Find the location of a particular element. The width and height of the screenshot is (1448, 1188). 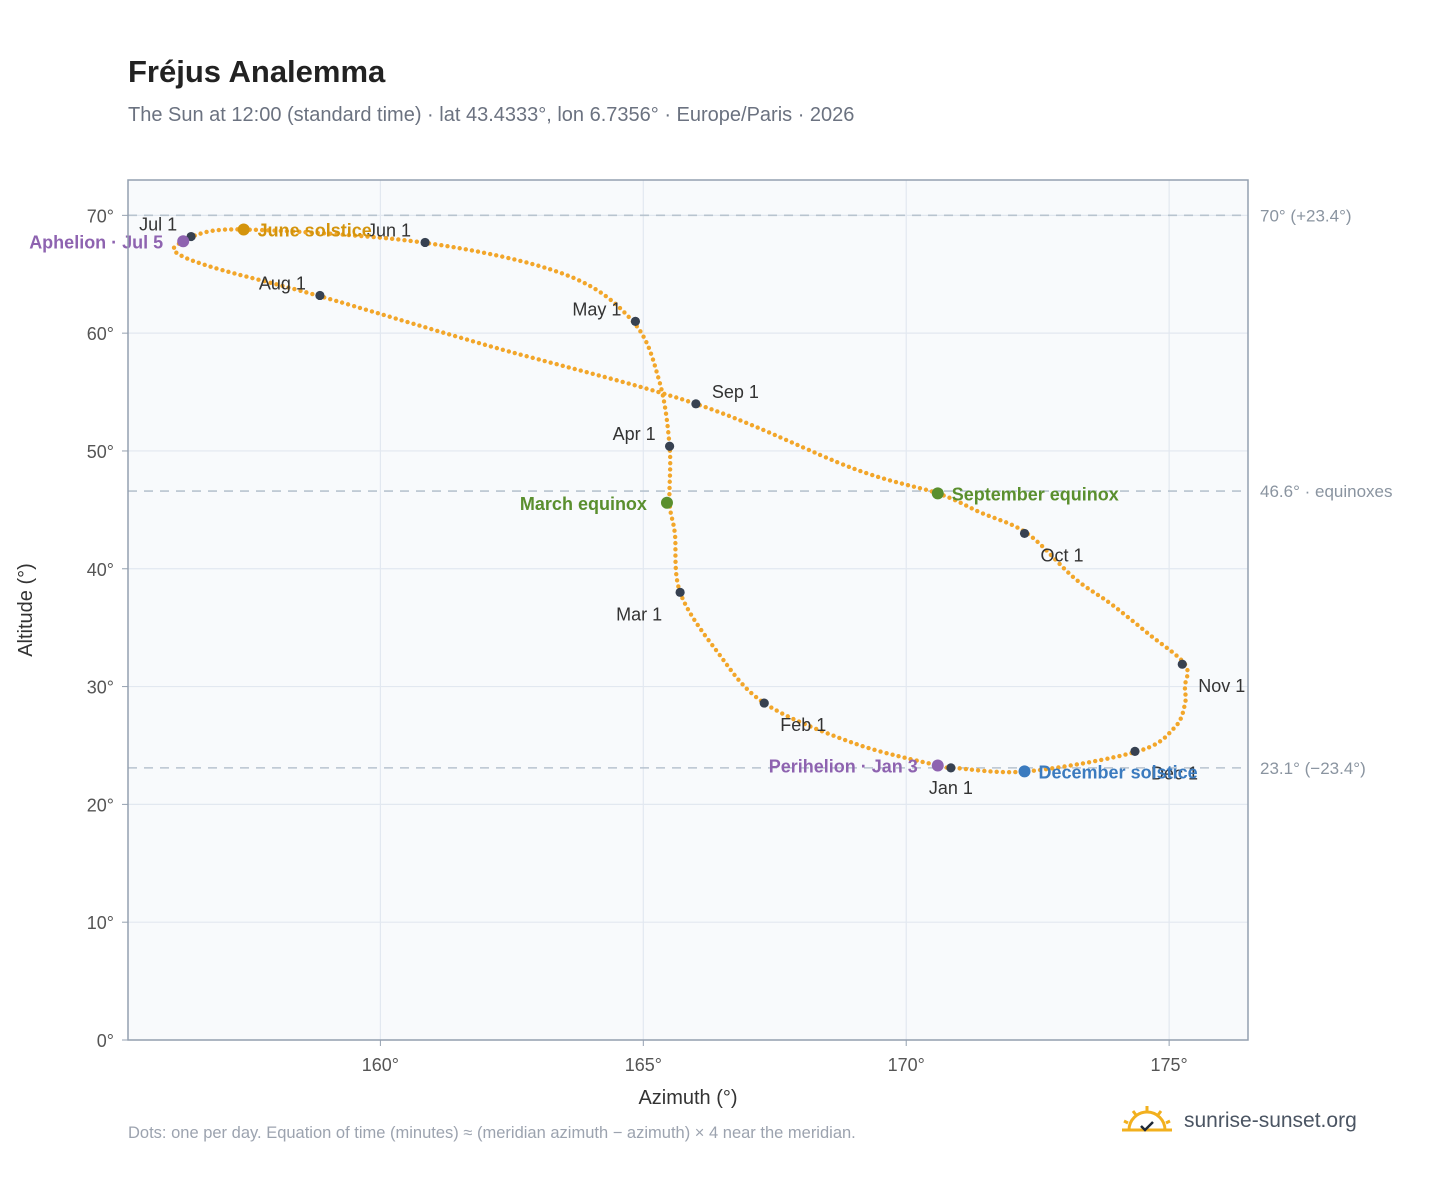

month-label: Jan 1 is located at coordinates (951, 788).